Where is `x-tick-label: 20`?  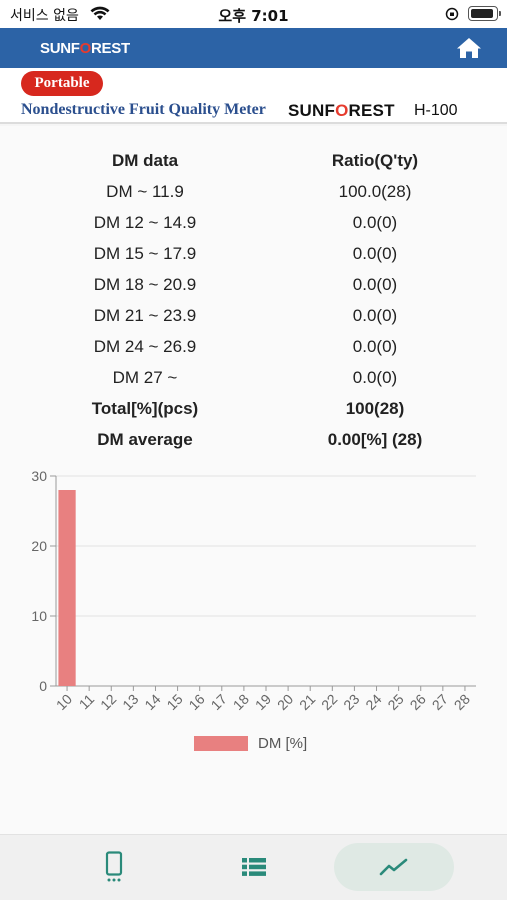
x-tick-label: 20 is located at coordinates (285, 702).